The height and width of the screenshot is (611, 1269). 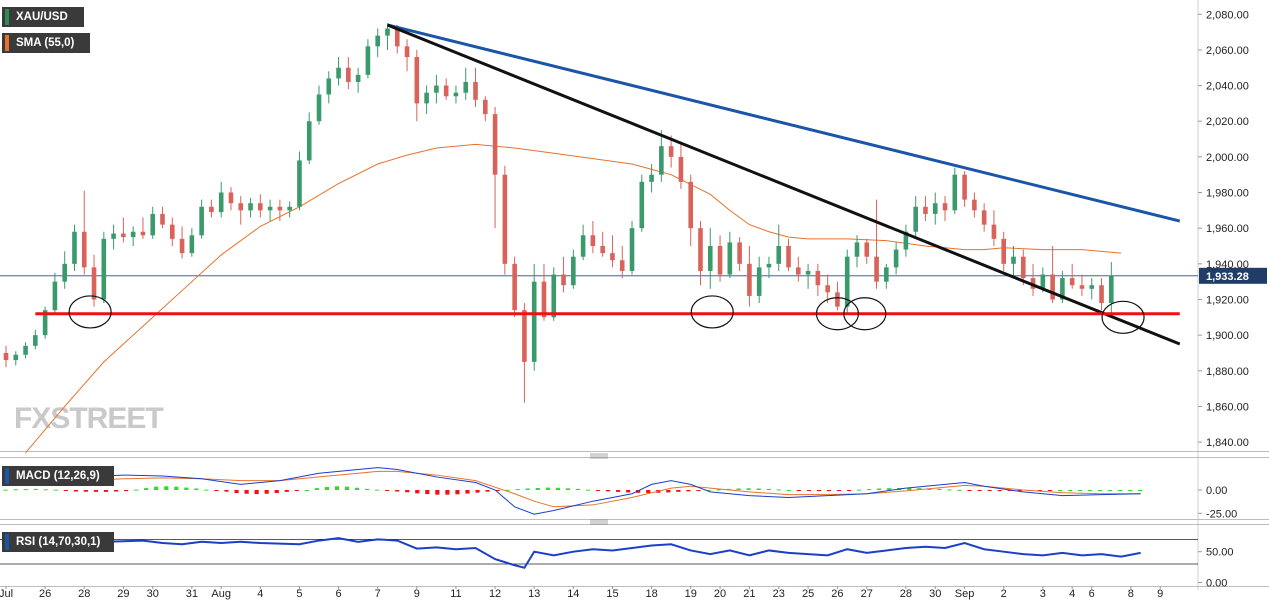 What do you see at coordinates (192, 594) in the screenshot?
I see `x-tick-label: 31` at bounding box center [192, 594].